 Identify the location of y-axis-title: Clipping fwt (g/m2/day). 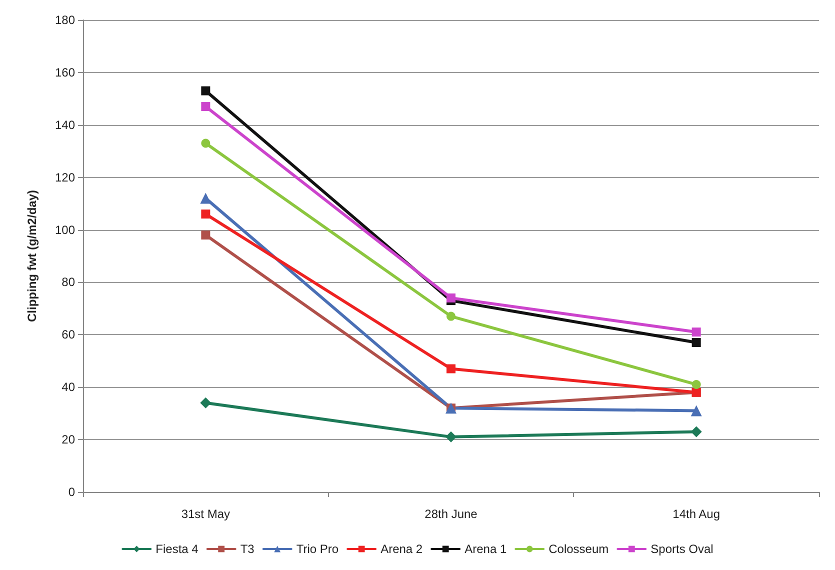
(32, 256).